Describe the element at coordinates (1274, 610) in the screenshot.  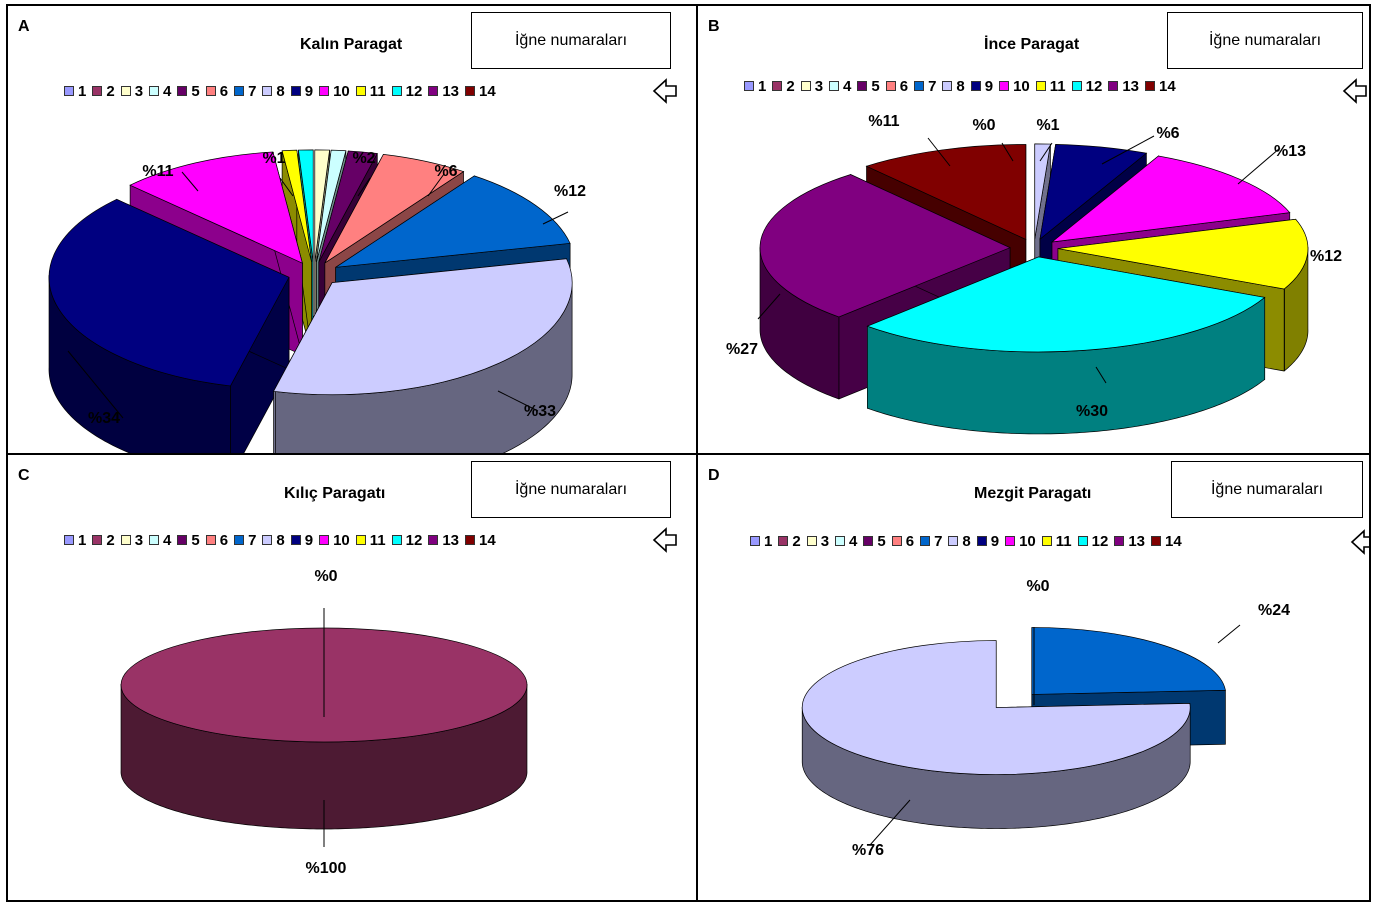
I see `data-label: %24` at that location.